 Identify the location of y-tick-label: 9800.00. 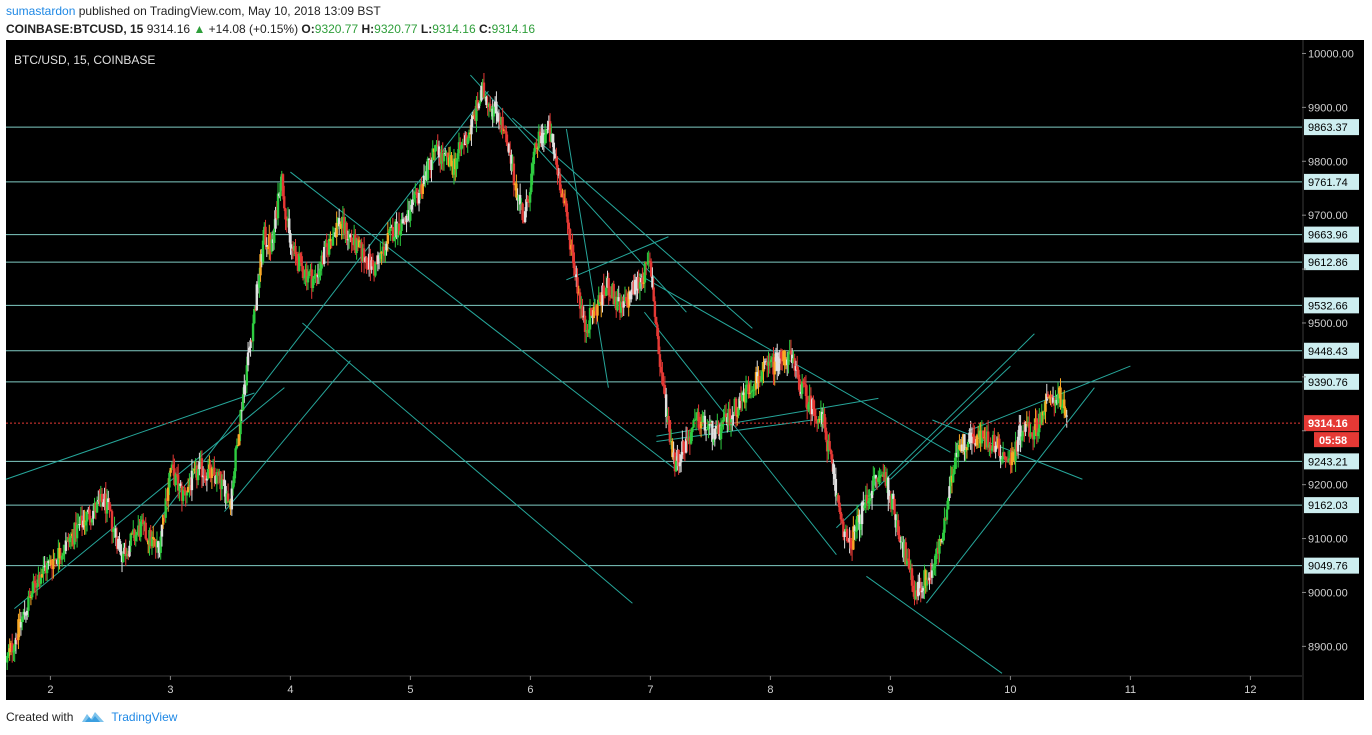
(1328, 162).